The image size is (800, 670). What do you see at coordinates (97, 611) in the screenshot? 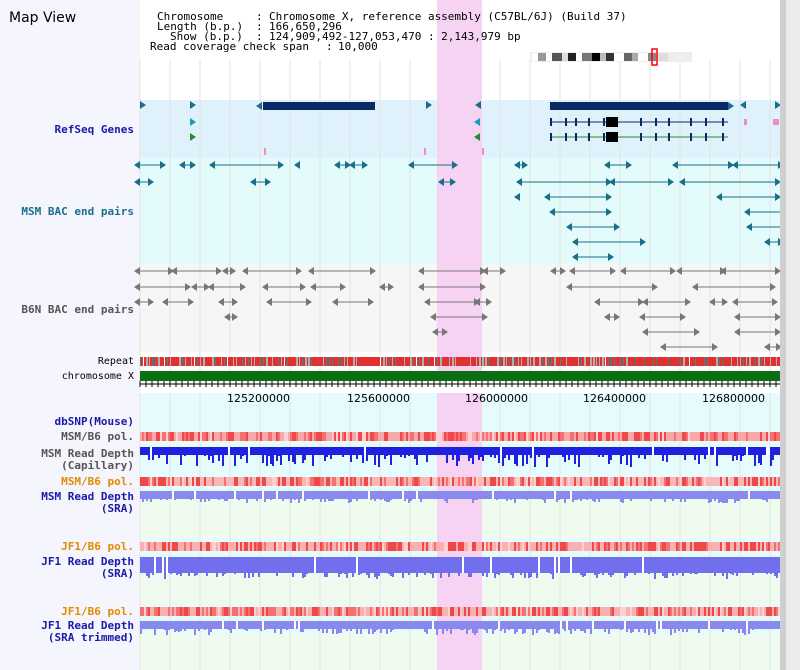
I see `track-label-jf1-b6-pol-2: JF1/B6 pol.` at bounding box center [97, 611].